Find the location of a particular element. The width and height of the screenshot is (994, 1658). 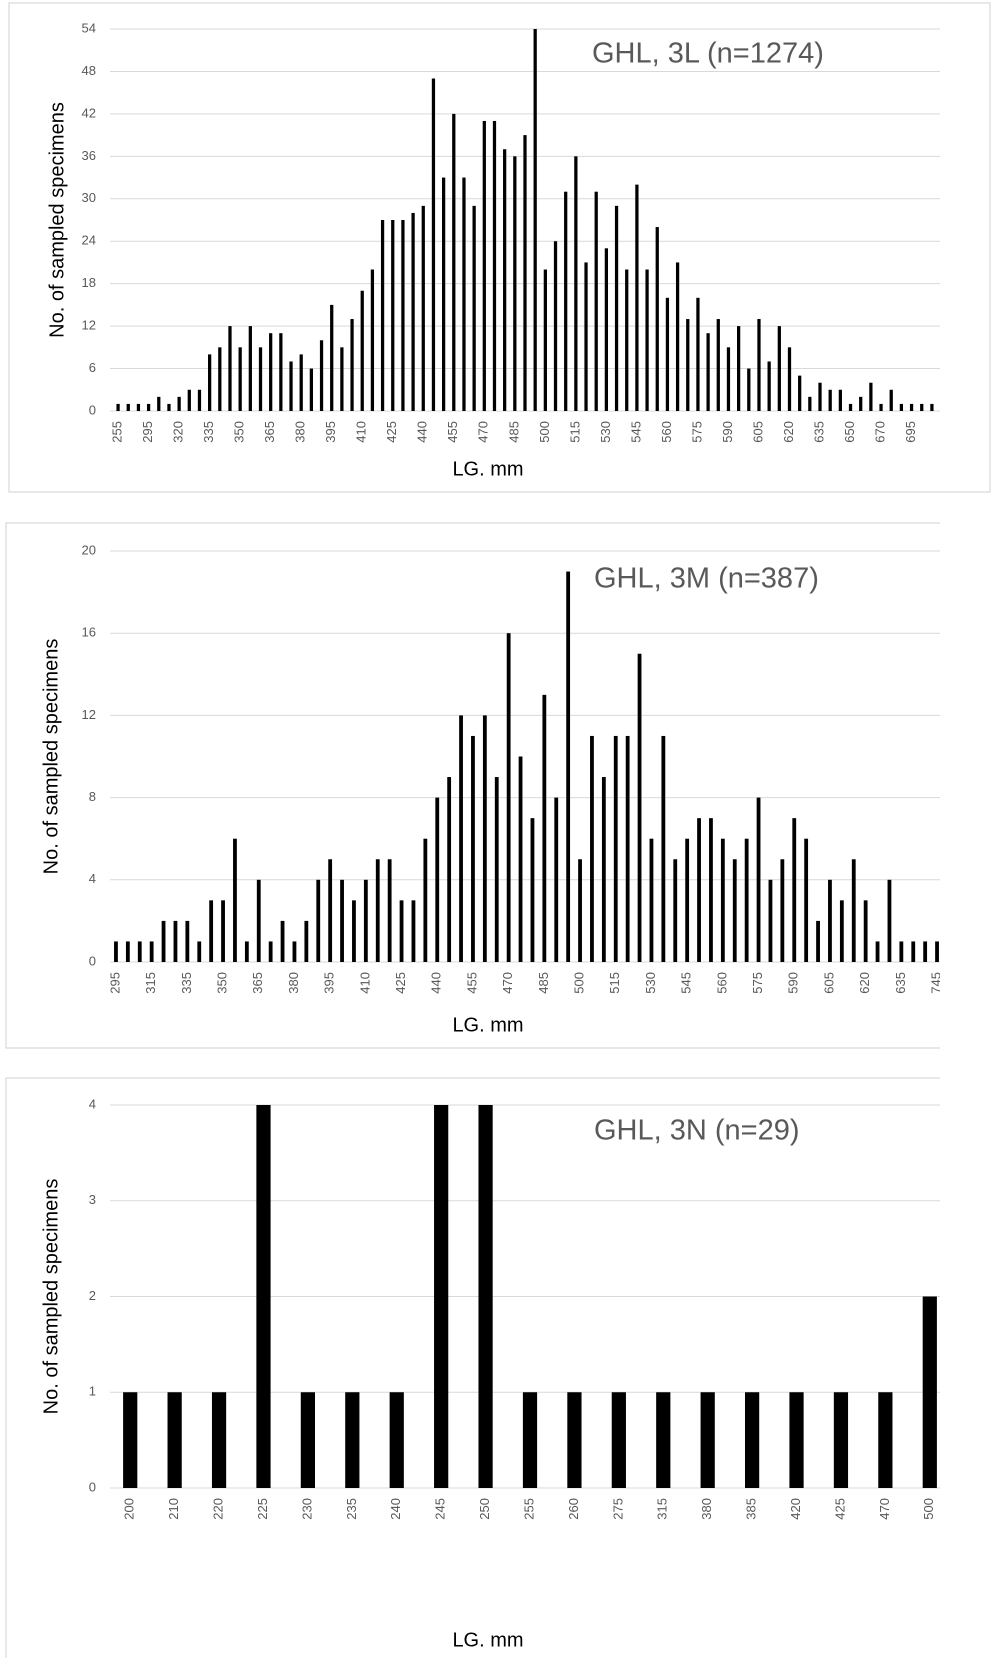

x-tick-label: 545 is located at coordinates (686, 983).